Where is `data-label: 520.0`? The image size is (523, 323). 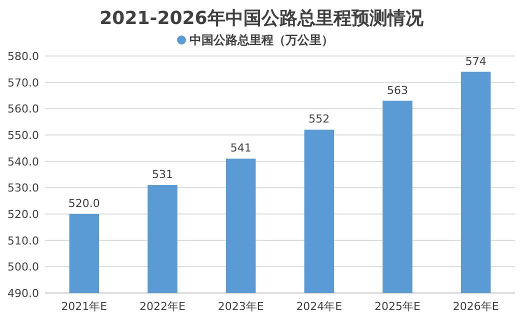
data-label: 520.0 is located at coordinates (84, 203).